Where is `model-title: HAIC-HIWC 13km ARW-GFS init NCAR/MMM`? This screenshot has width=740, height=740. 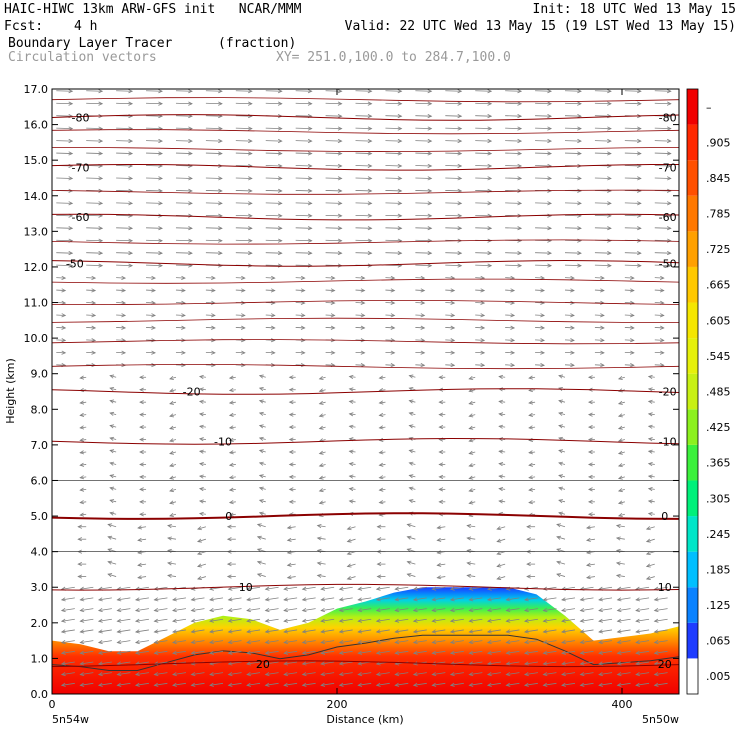 model-title: HAIC-HIWC 13km ARW-GFS init NCAR/MMM is located at coordinates (153, 9).